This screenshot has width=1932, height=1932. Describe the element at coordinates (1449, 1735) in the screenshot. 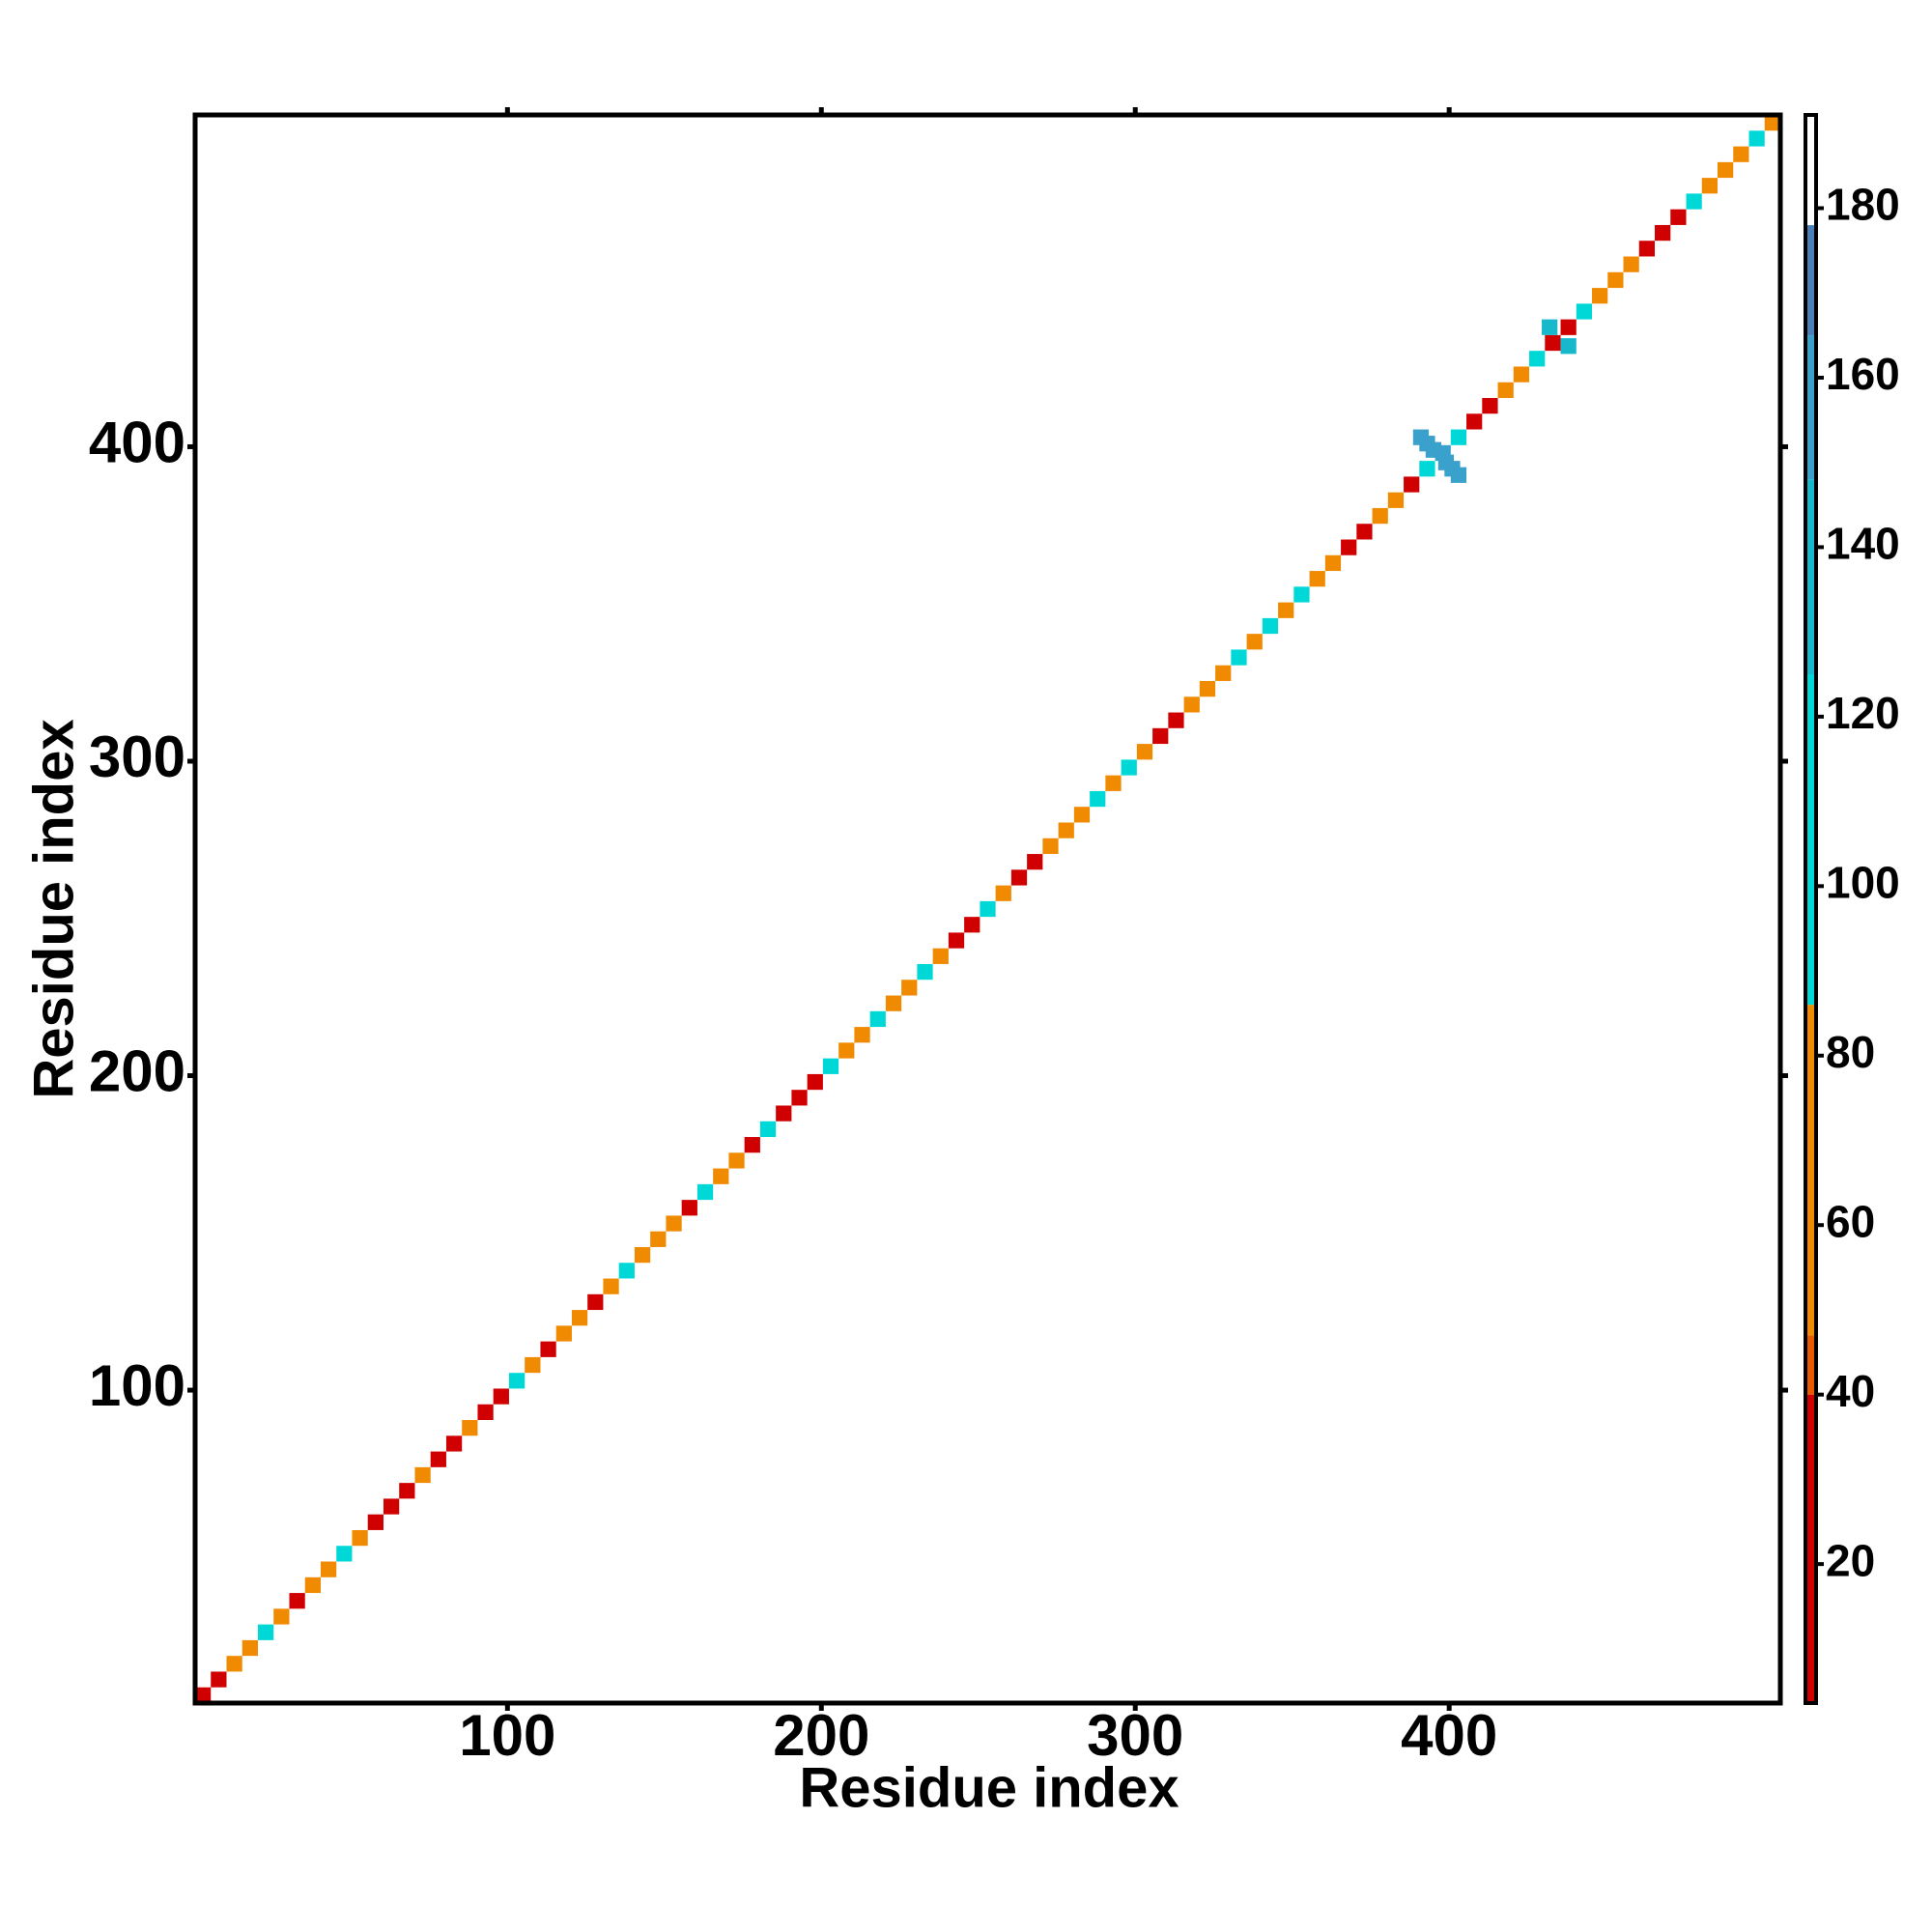

I see `x-tick-label: 400` at that location.